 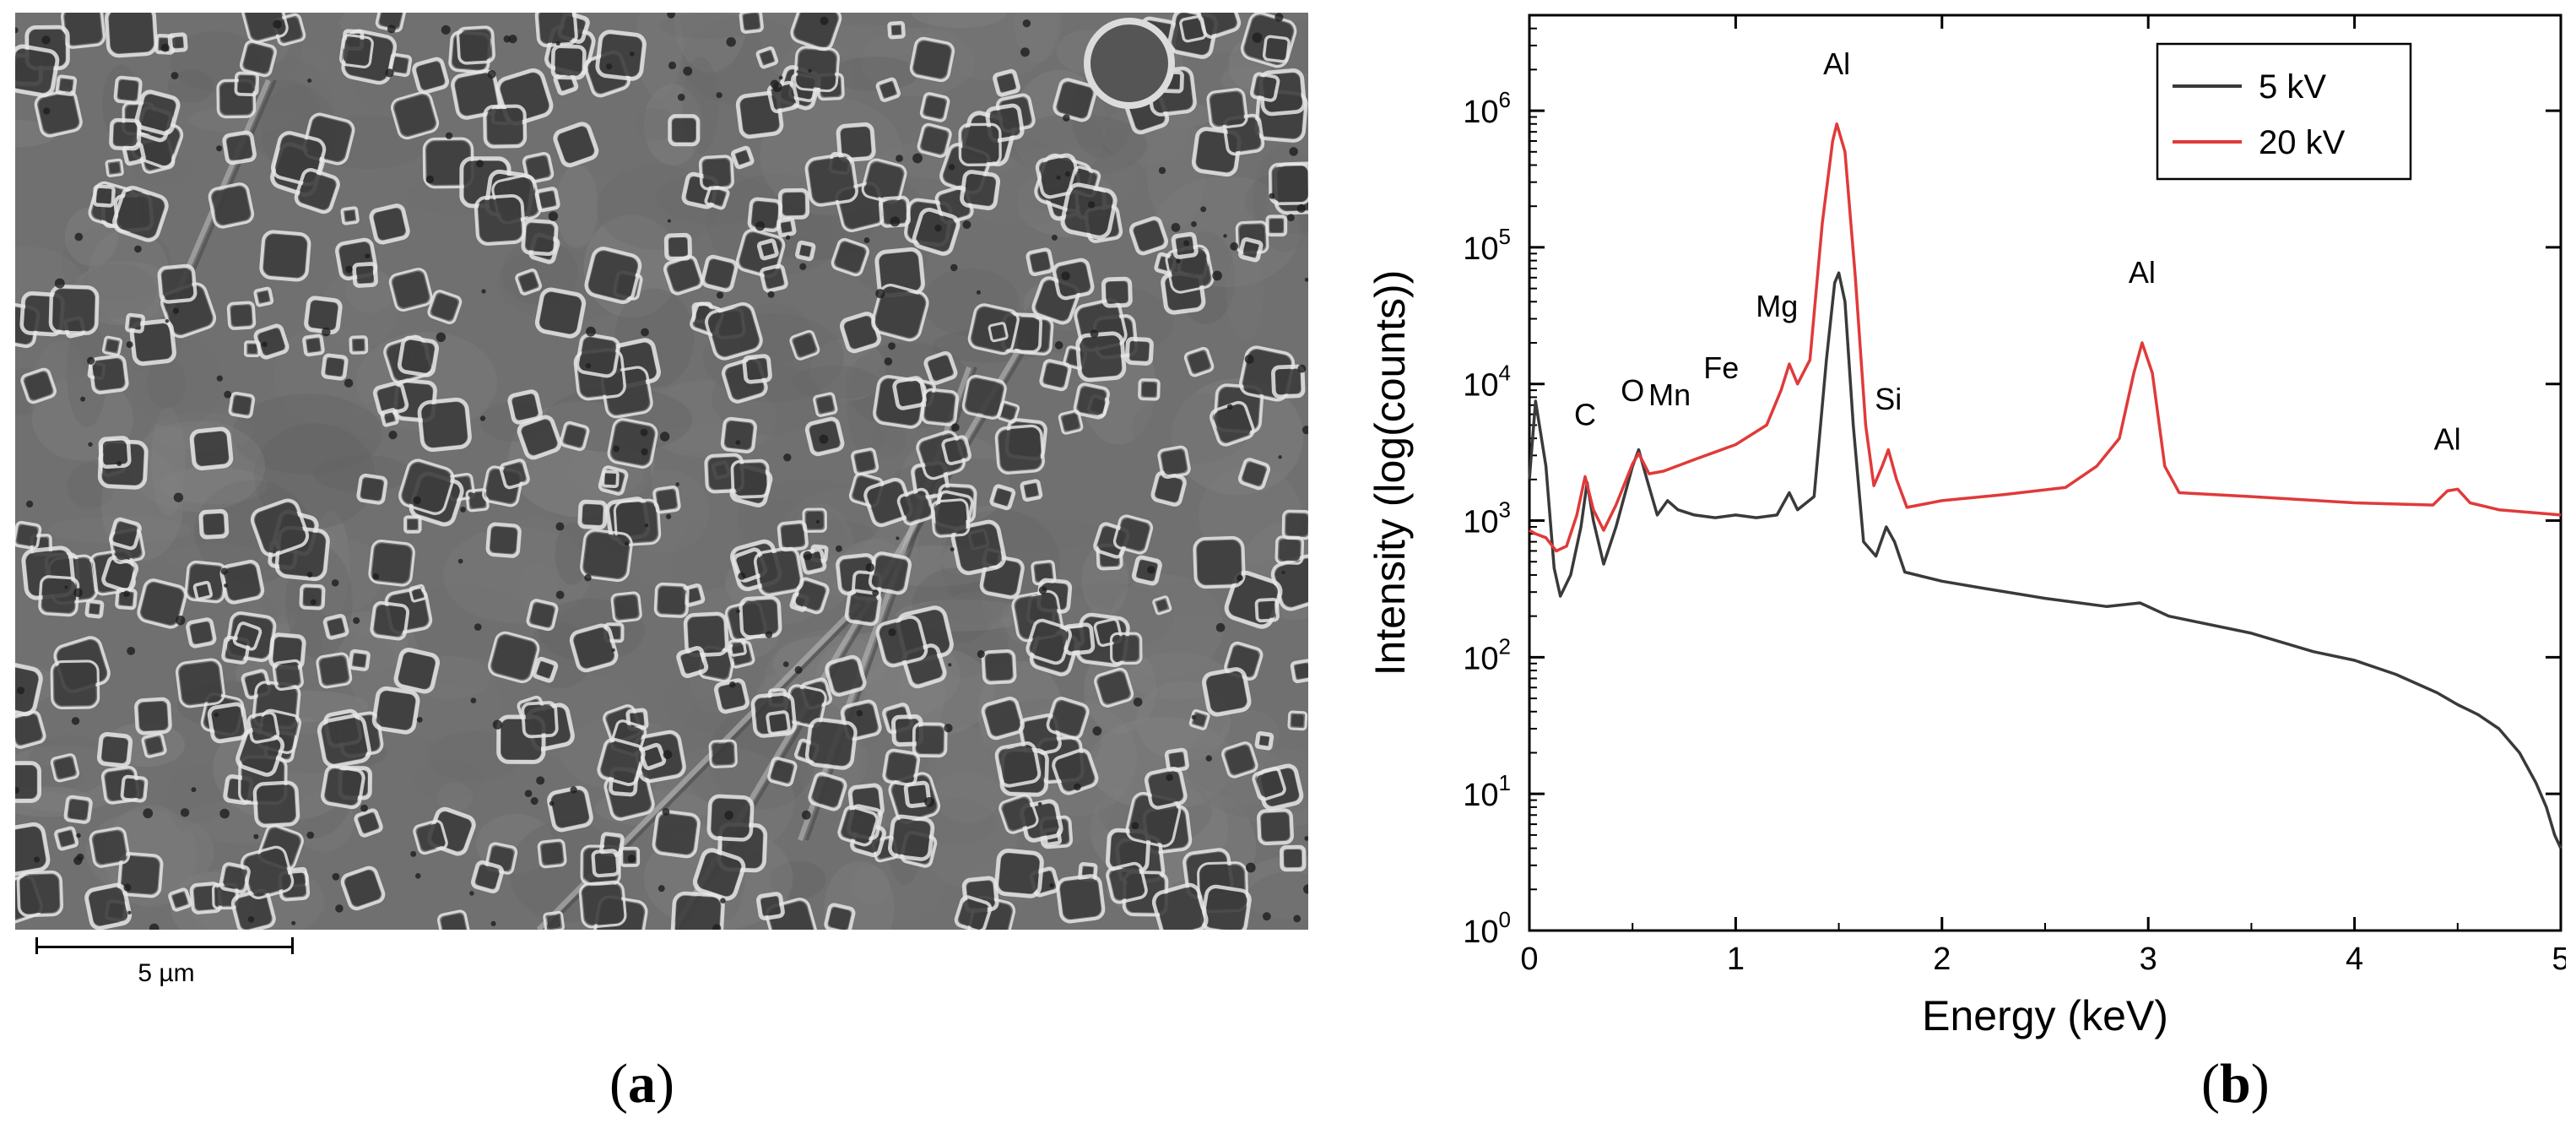 What do you see at coordinates (1505, 919) in the screenshot?
I see `y-tick-exponent: 0` at bounding box center [1505, 919].